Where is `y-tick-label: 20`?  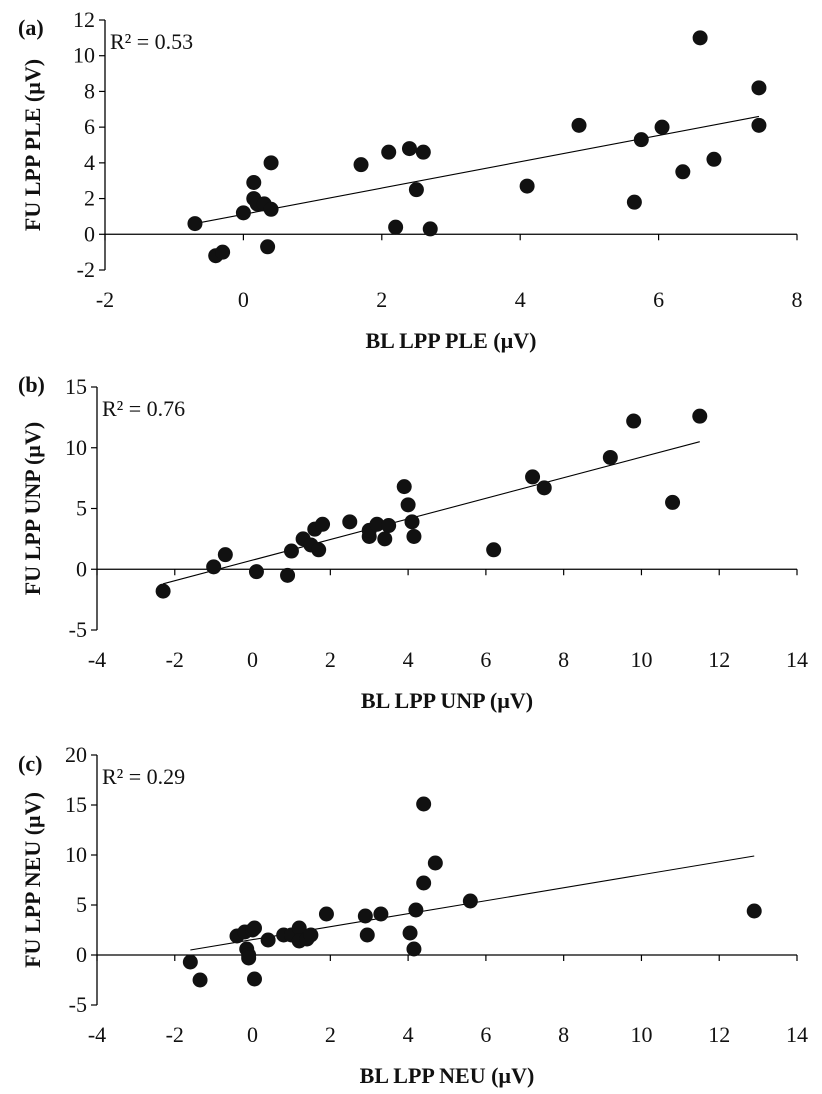 y-tick-label: 20 is located at coordinates (76, 754).